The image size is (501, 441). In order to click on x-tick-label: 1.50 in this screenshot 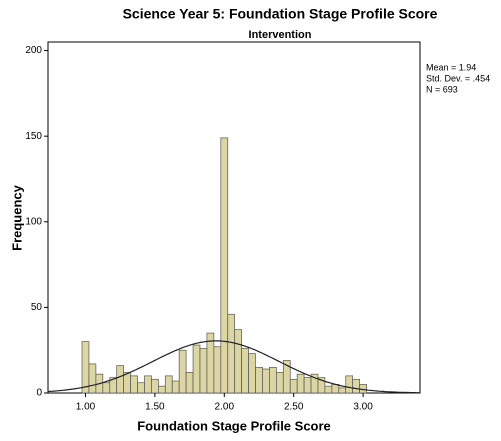, I will do `click(155, 407)`.